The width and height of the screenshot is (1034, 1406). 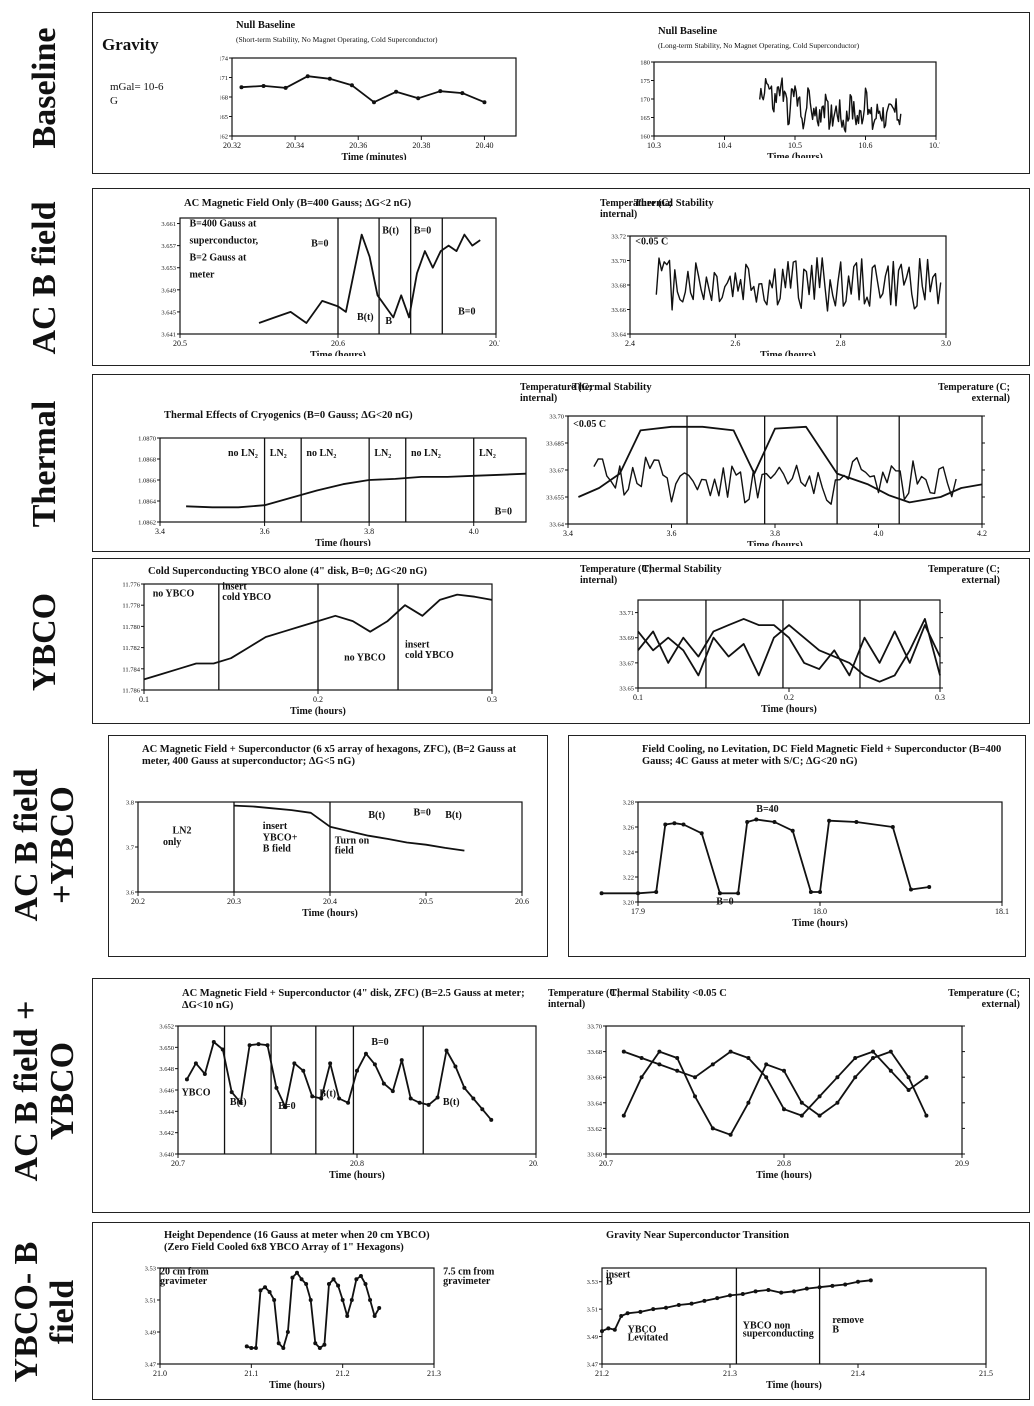 What do you see at coordinates (232, 145) in the screenshot?
I see `x-tick-label: 20.32` at bounding box center [232, 145].